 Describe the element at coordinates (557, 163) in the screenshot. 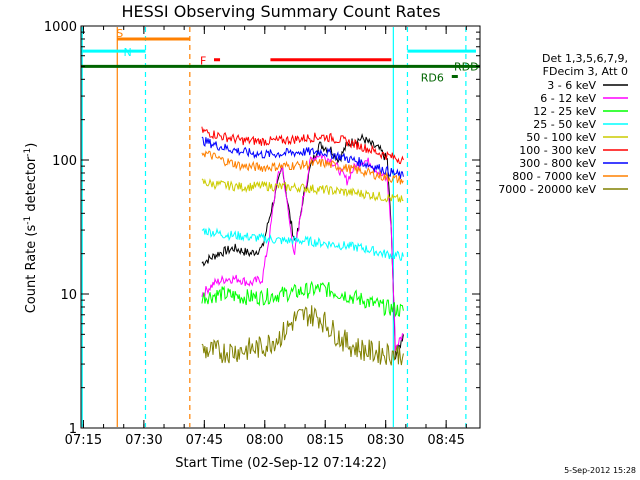

I see `legend-entry-label: 300 - 800 keV` at that location.